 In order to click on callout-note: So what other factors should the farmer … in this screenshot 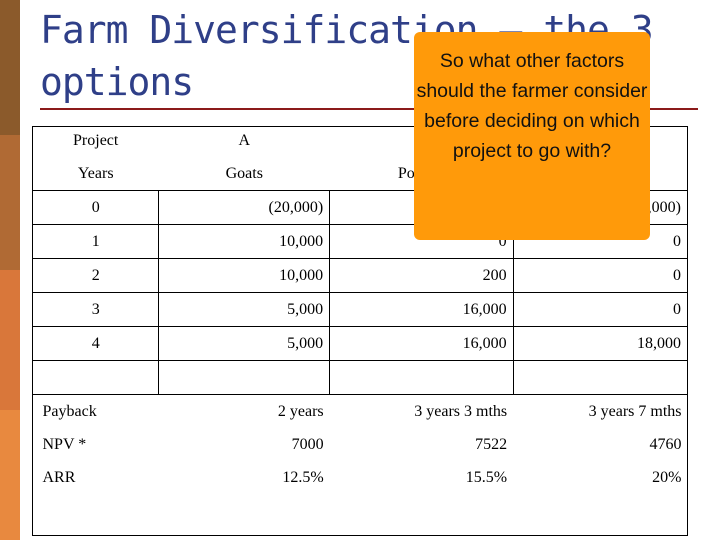, I will do `click(532, 136)`.